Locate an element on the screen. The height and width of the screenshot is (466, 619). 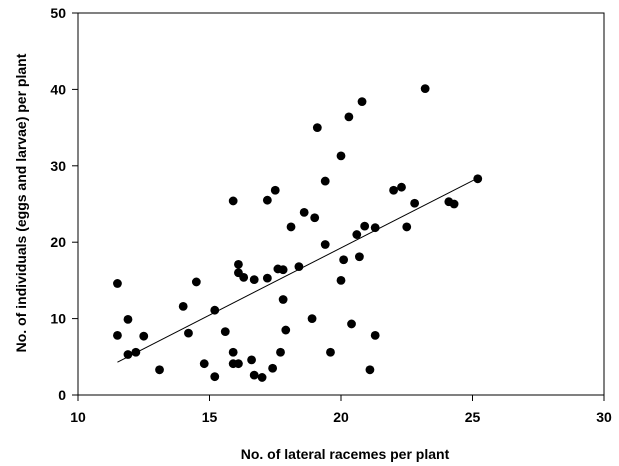
x-tick-label: 20 is located at coordinates (341, 417).